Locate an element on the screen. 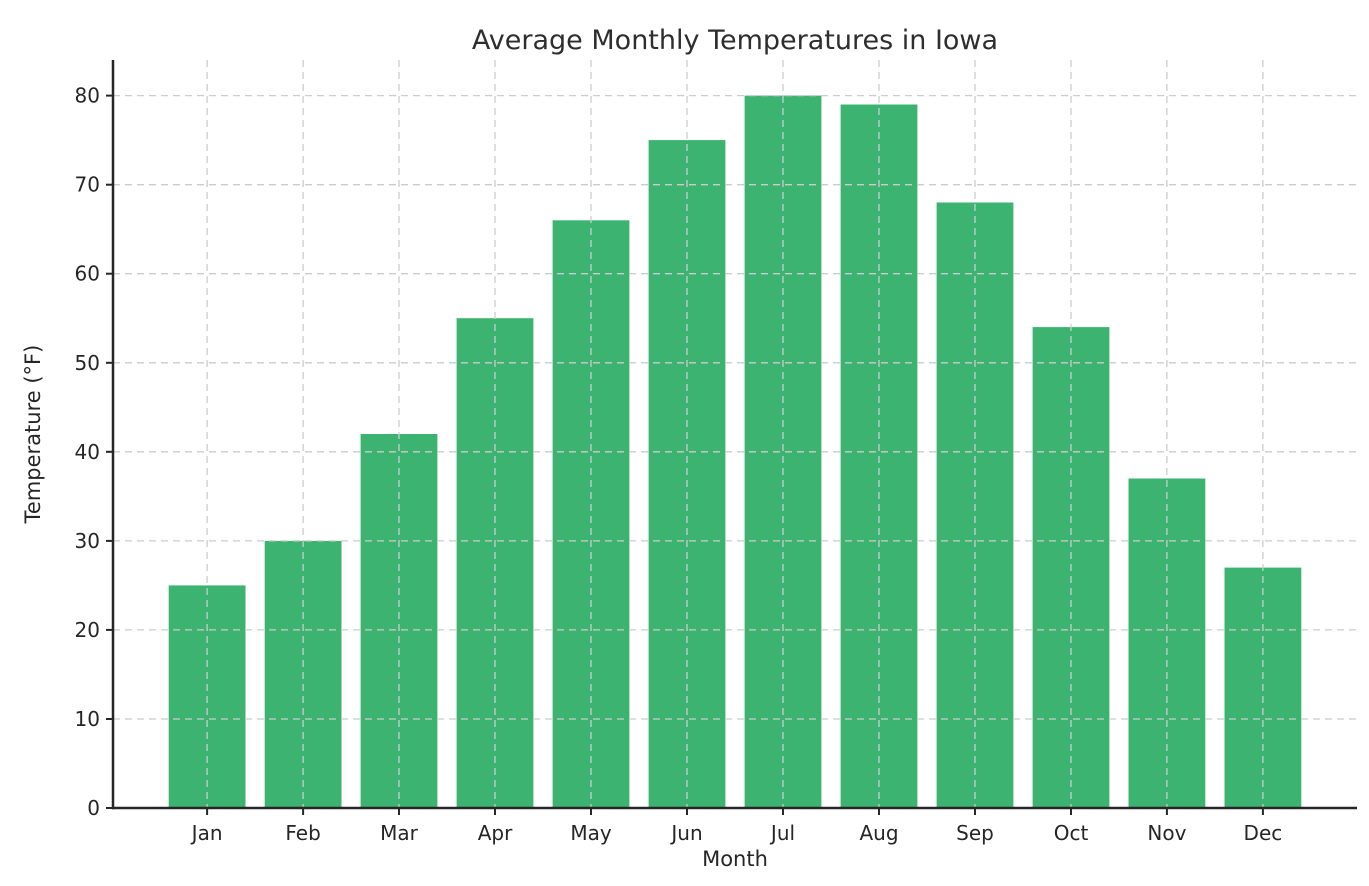 The width and height of the screenshot is (1369, 886). x-tick-label: Apr is located at coordinates (495, 833).